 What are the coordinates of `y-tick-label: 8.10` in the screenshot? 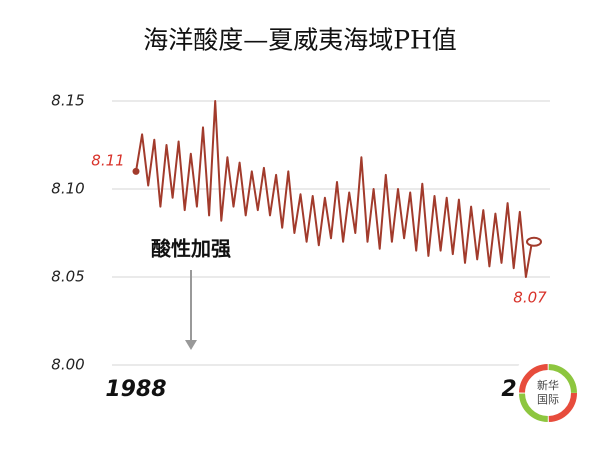 It's located at (67, 189).